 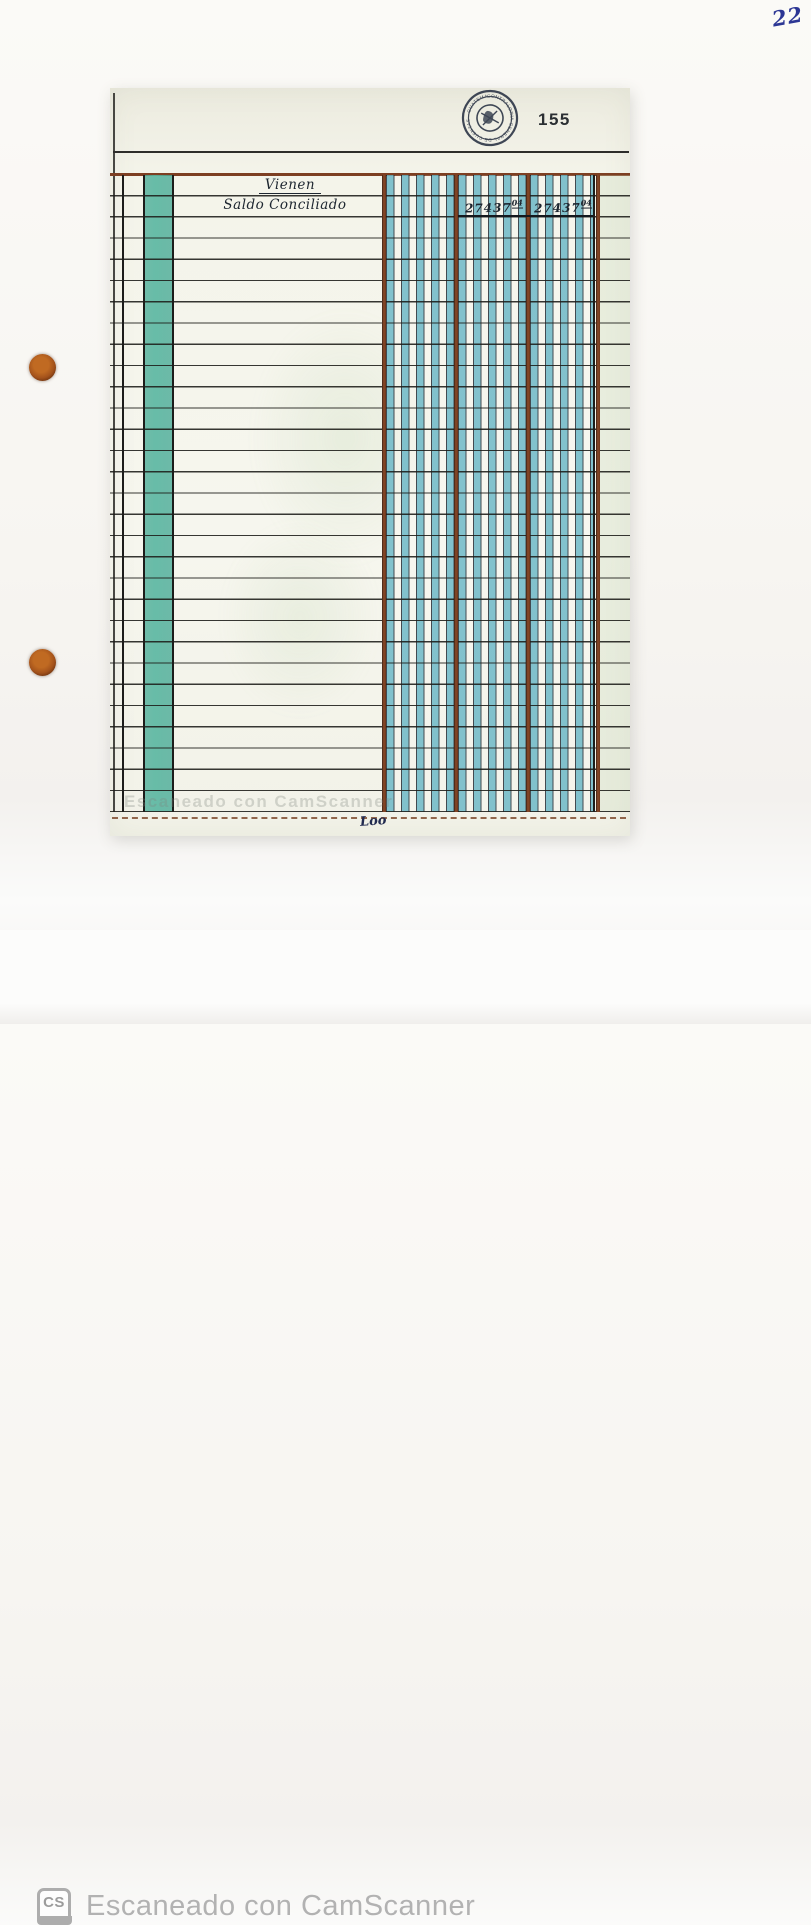 I want to click on saldo-conciliado-text: Saldo Conciliado, so click(x=285, y=205).